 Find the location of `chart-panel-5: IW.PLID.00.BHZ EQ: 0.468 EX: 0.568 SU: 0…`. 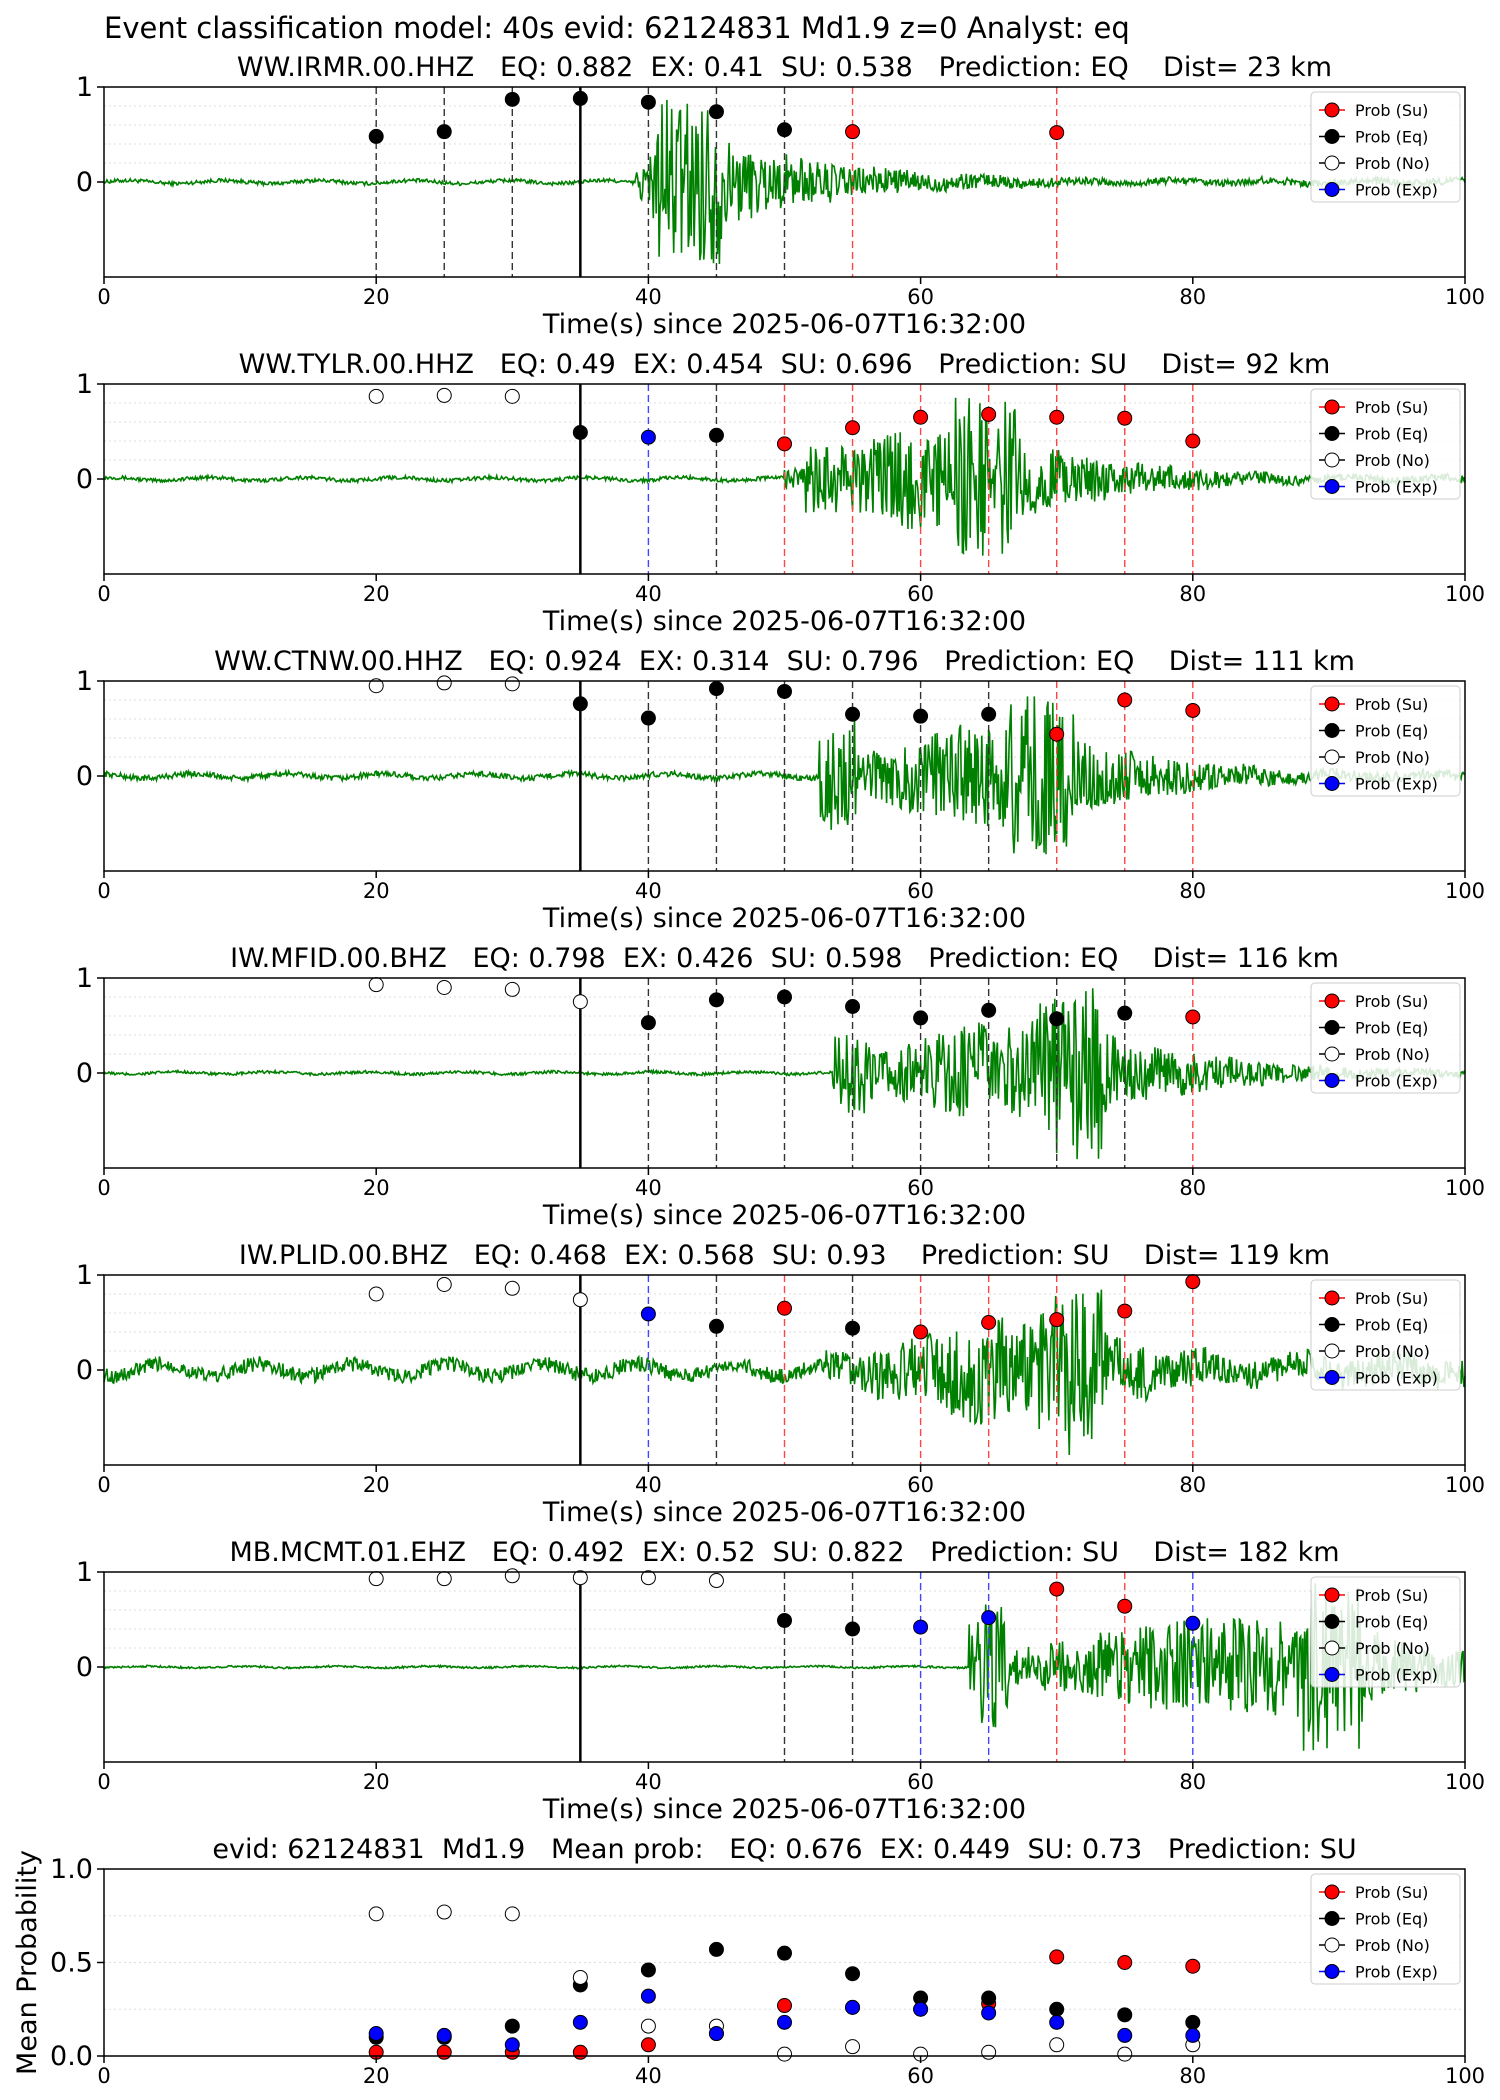

chart-panel-5: IW.PLID.00.BHZ EQ: 0.468 EX: 0.568 SU: 0… is located at coordinates (780, 1384).